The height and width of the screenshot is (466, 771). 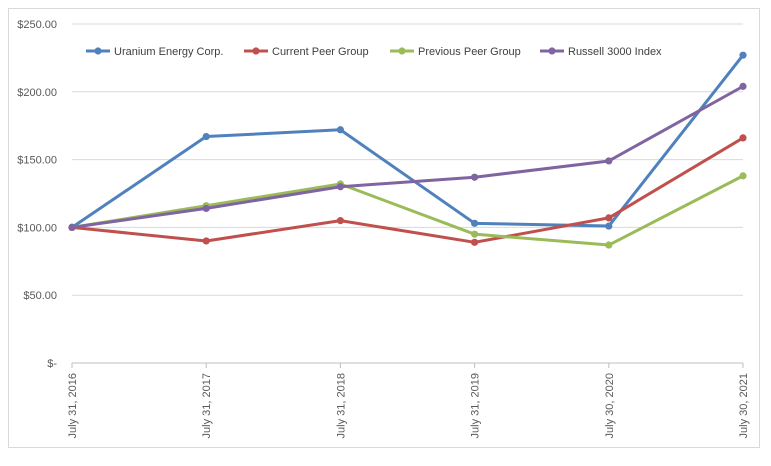 I want to click on legend-label: Uranium Energy Corp., so click(x=168, y=52).